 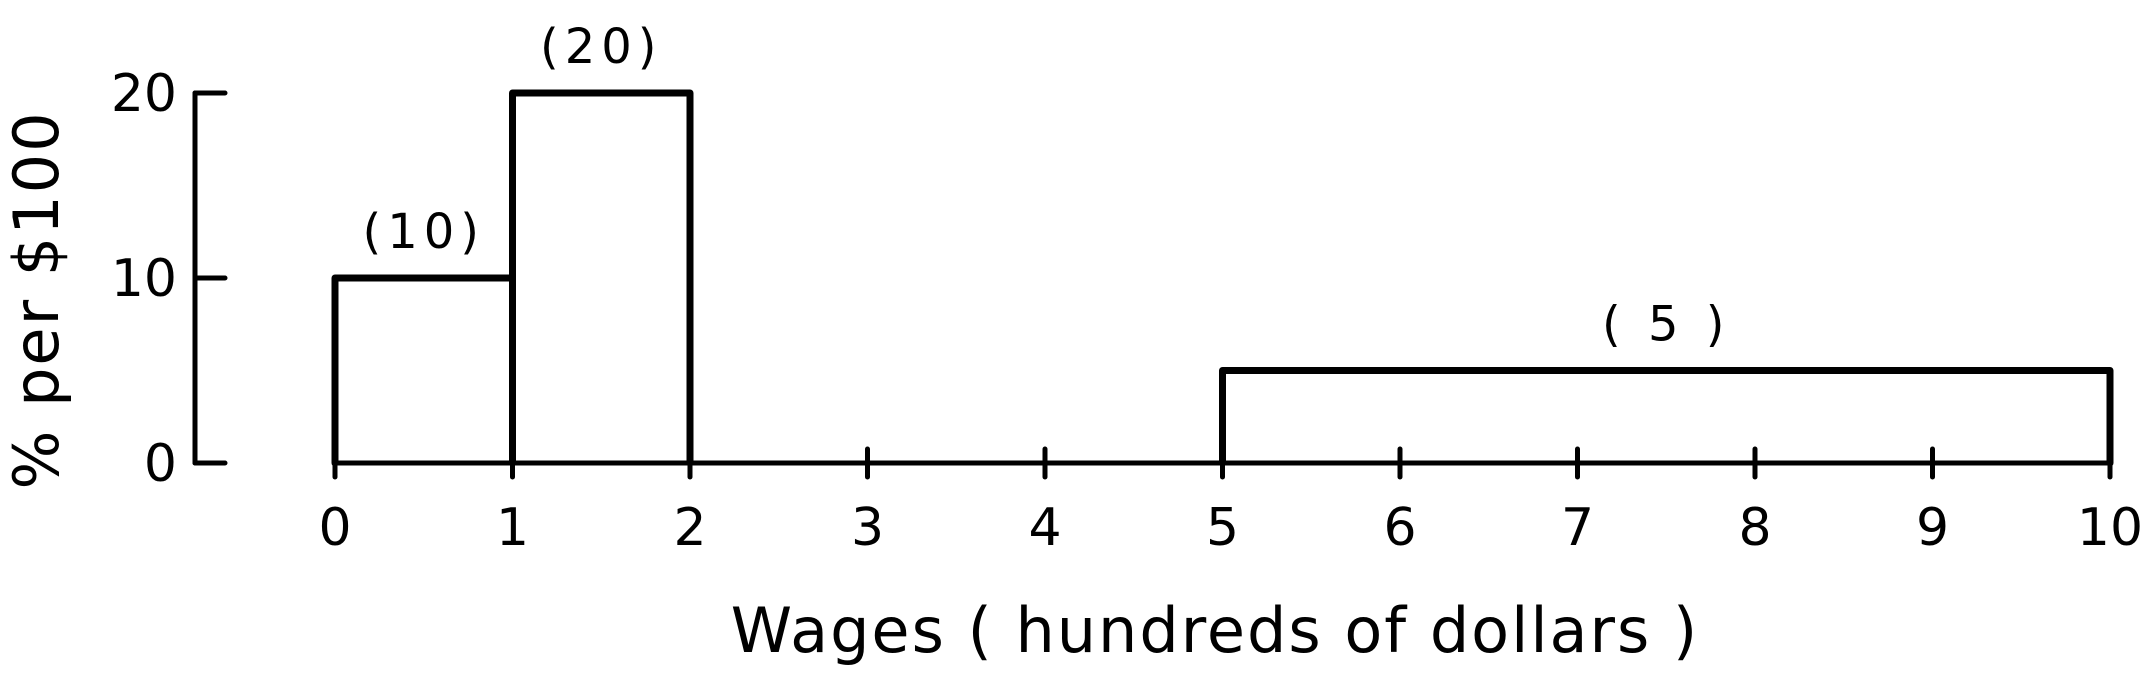 What do you see at coordinates (2109, 528) in the screenshot?
I see `x-tick-label-10: 10` at bounding box center [2109, 528].